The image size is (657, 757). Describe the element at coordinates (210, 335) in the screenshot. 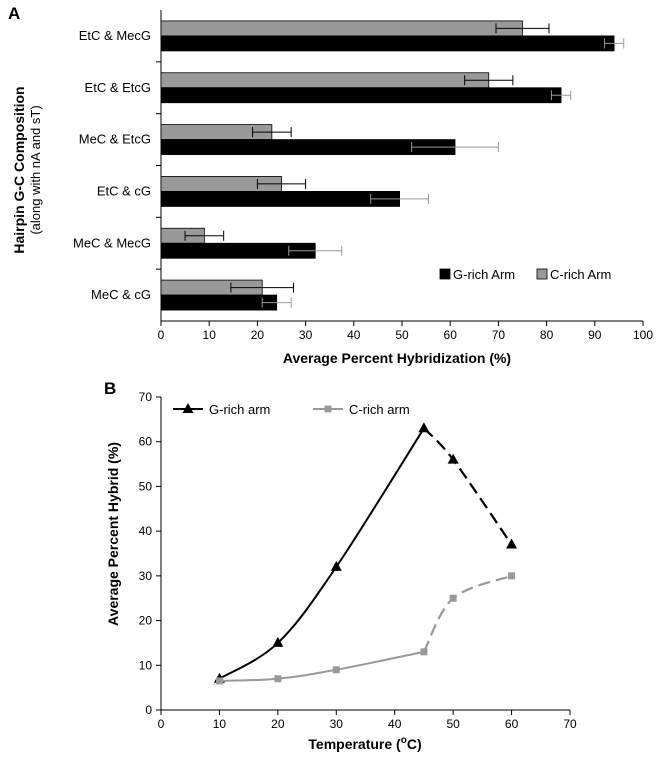

I see `panel-a-x-tick-label: 10` at that location.